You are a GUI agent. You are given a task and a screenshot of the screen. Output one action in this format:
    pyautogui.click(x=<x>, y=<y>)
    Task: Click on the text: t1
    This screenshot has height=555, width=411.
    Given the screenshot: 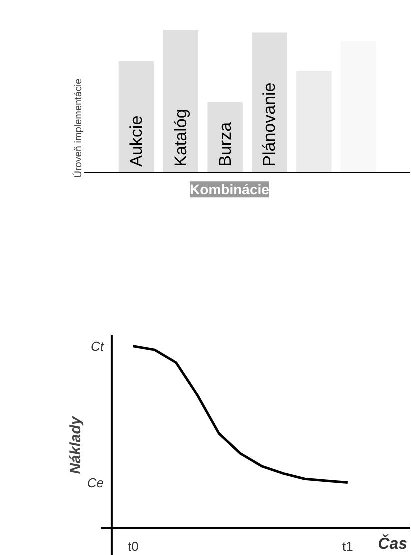 What is the action you would take?
    pyautogui.click(x=348, y=546)
    